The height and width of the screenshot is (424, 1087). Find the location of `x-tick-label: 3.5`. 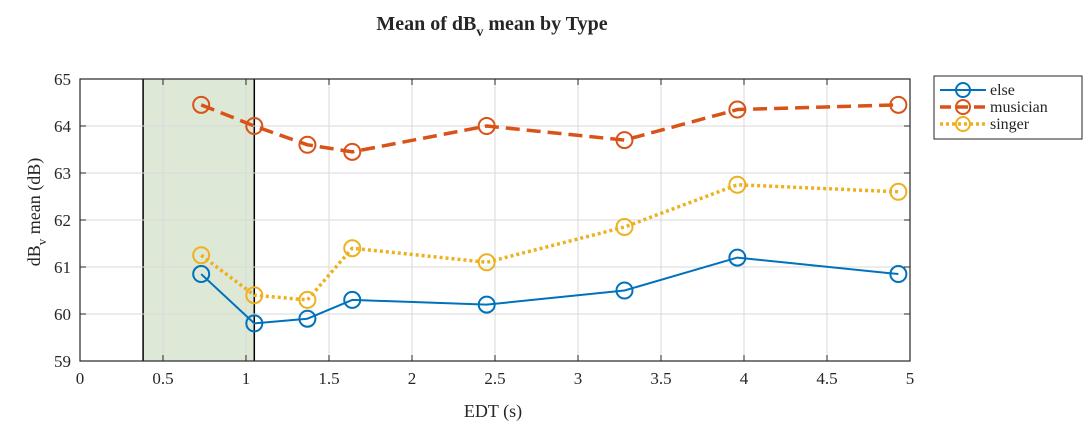

x-tick-label: 3.5 is located at coordinates (660, 378).